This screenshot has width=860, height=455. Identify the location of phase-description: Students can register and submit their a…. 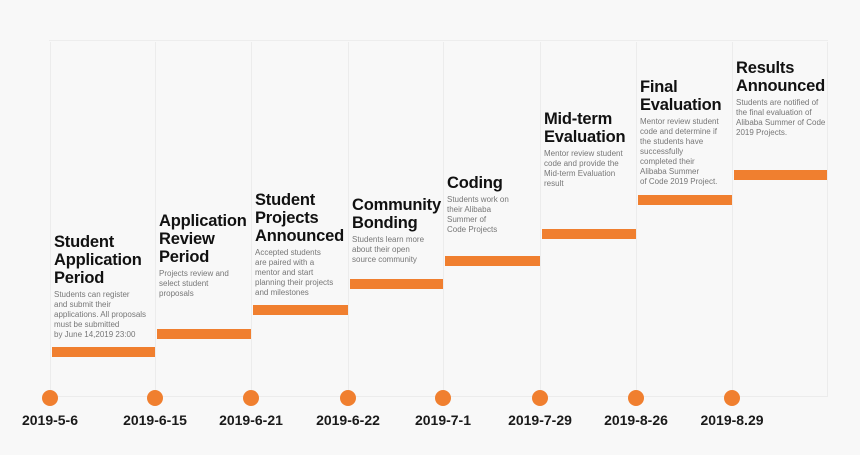
(100, 314).